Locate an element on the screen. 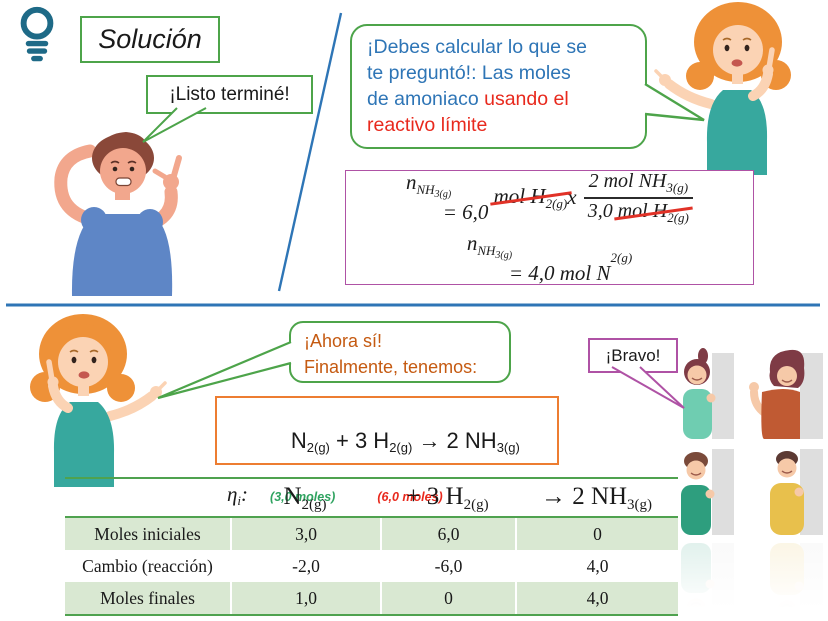 The image size is (828, 621). debes-line2: te preguntó!: Las moles is located at coordinates (469, 73).